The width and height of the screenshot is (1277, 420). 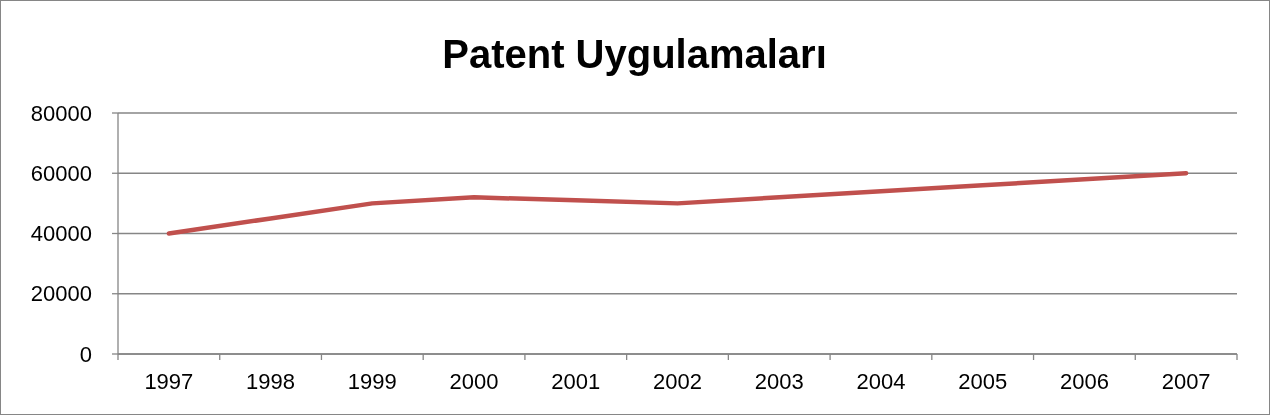 I want to click on x-tick-label: 1999, so click(x=372, y=381).